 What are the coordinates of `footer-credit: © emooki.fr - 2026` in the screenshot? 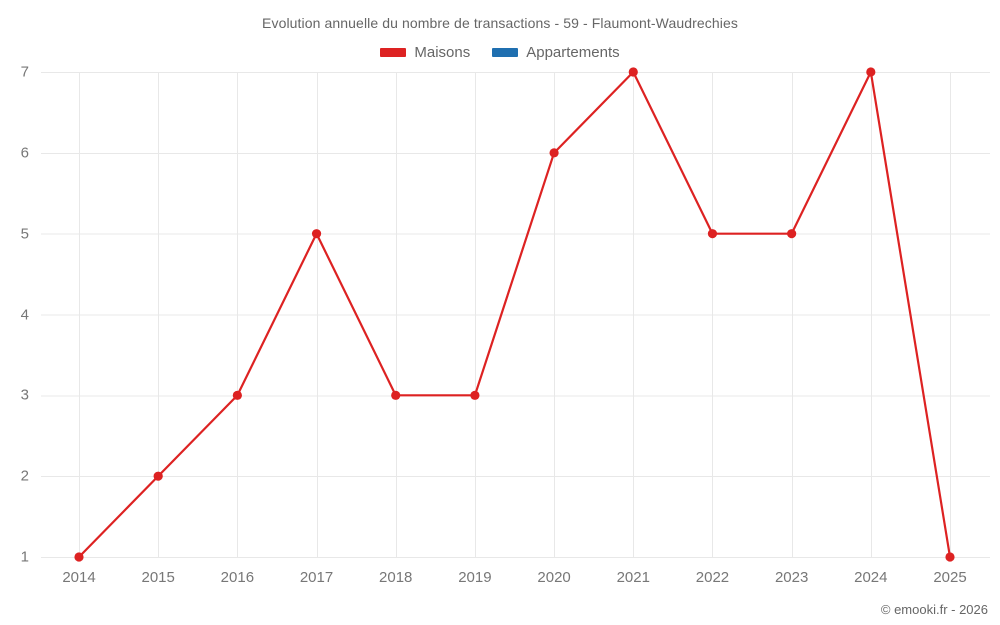 It's located at (934, 609).